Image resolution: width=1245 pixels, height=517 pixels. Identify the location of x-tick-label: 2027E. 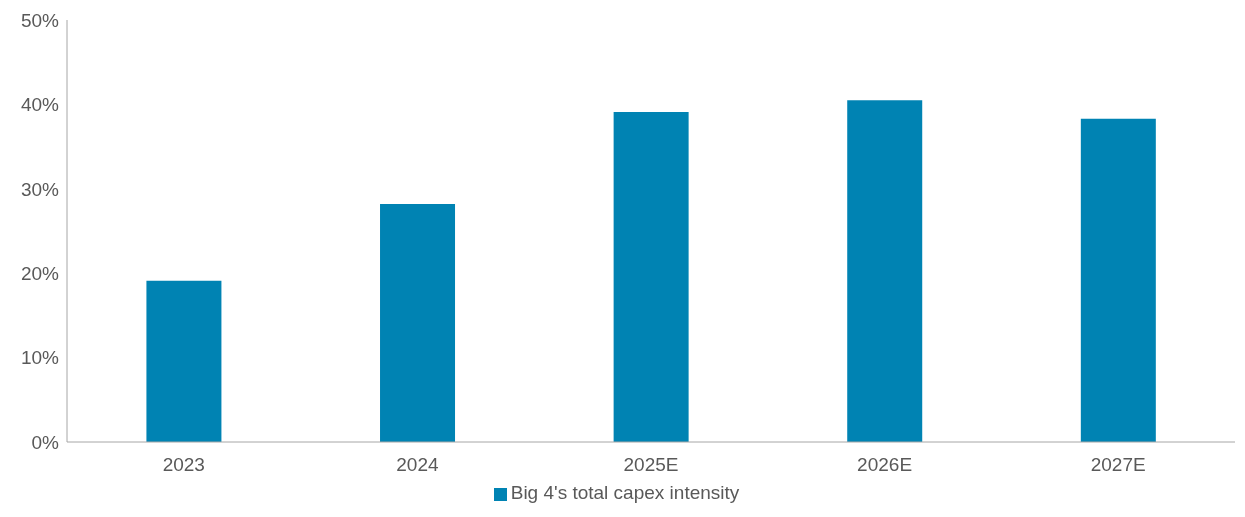
(1118, 465).